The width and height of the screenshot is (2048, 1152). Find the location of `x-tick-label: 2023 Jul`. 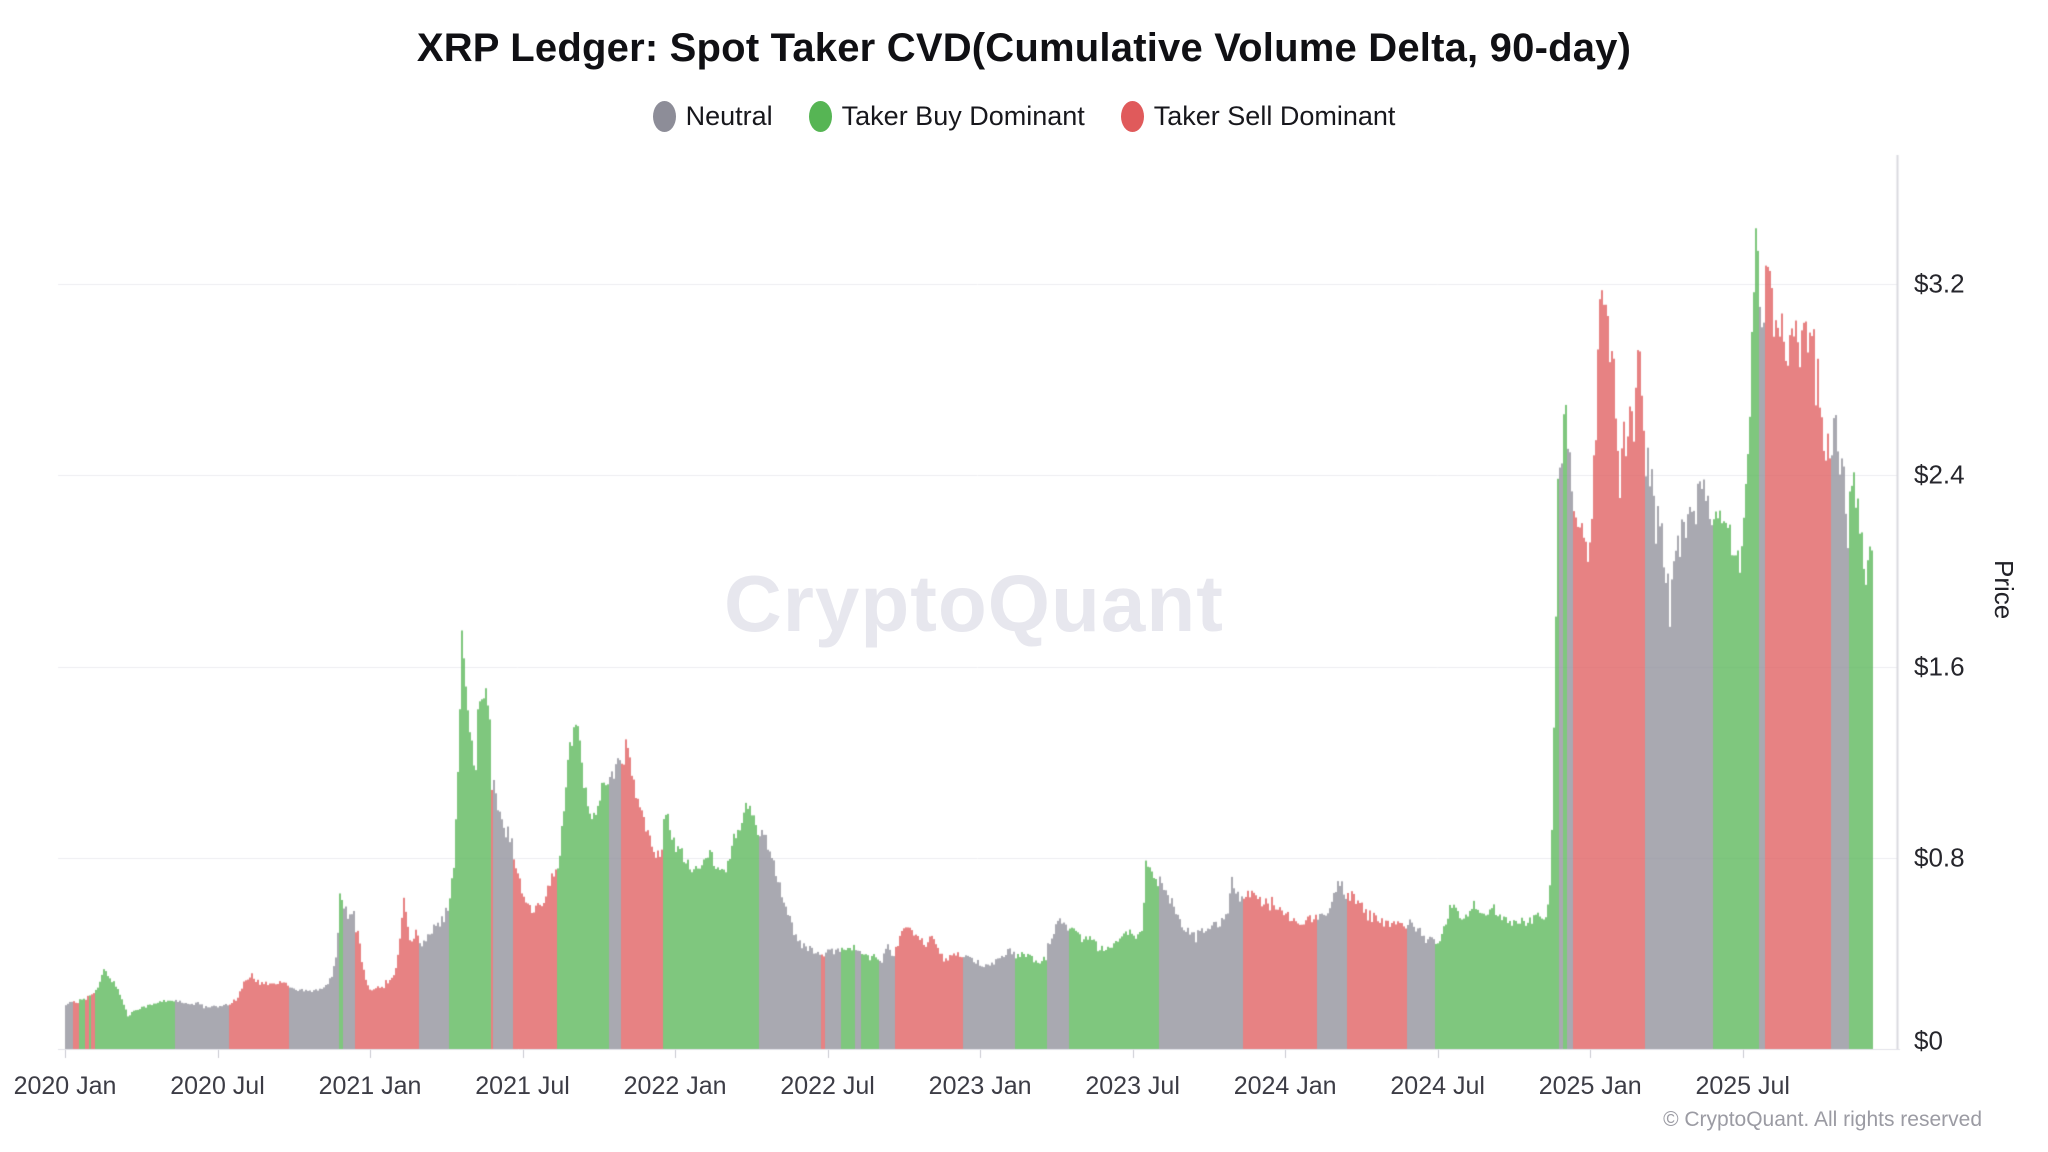

x-tick-label: 2023 Jul is located at coordinates (1132, 1086).